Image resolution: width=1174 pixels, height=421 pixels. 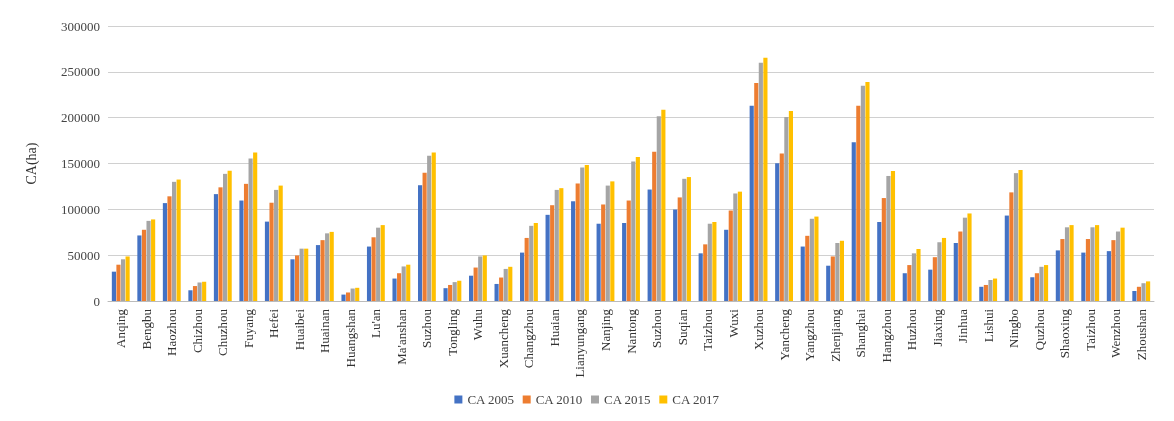 What do you see at coordinates (631, 331) in the screenshot?
I see `x-tick-label: Nantong` at bounding box center [631, 331].